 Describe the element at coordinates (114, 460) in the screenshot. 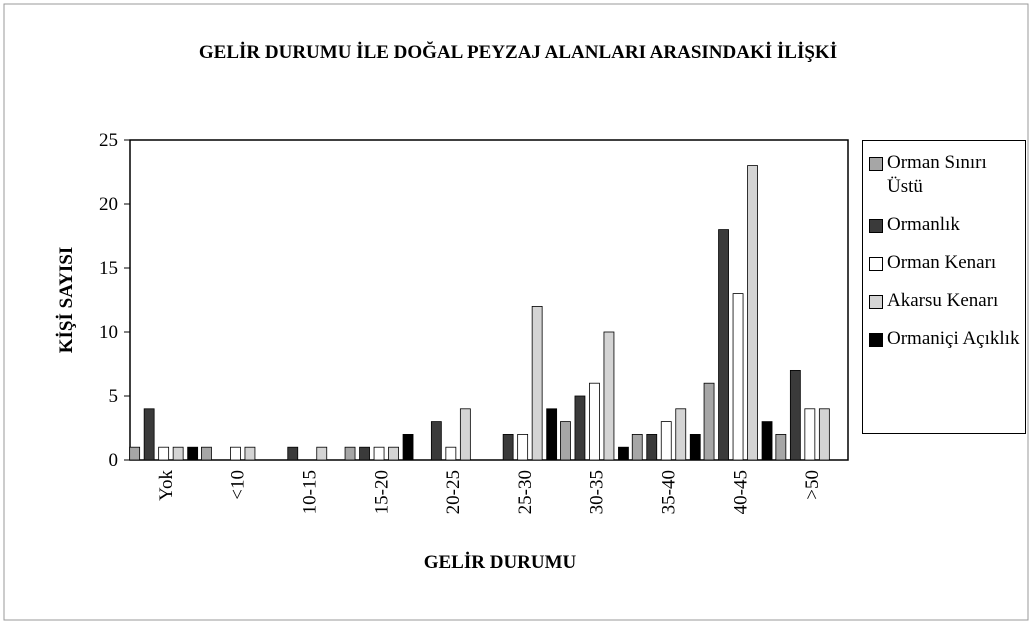

I see `y-tick-label: 0` at that location.